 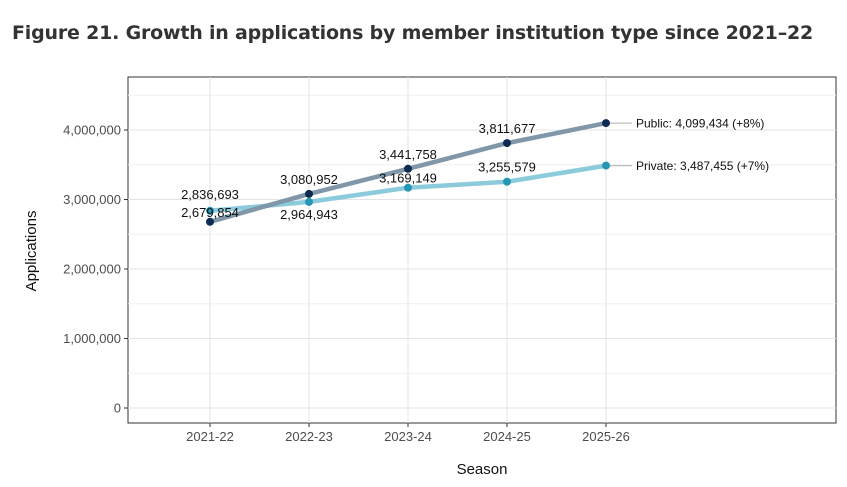 I want to click on y-tick-label: 1,000,000, so click(x=92, y=338).